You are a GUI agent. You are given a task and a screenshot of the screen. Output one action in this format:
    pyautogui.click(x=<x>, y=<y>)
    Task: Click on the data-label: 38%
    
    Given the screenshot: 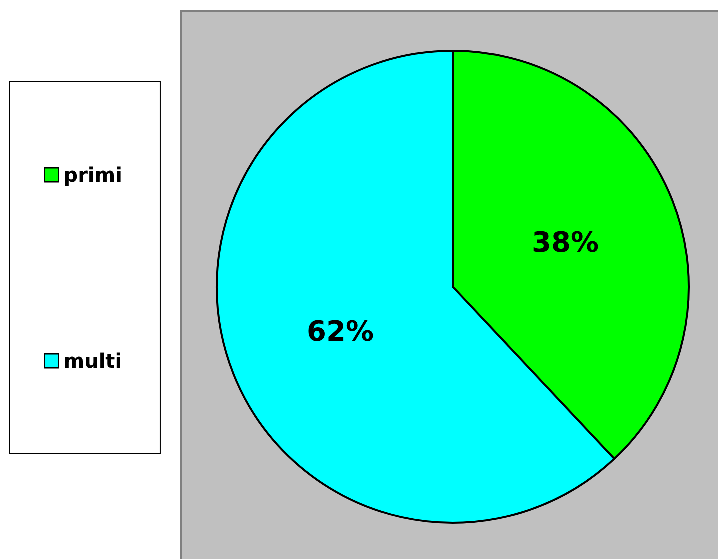 What is the action you would take?
    pyautogui.click(x=566, y=242)
    